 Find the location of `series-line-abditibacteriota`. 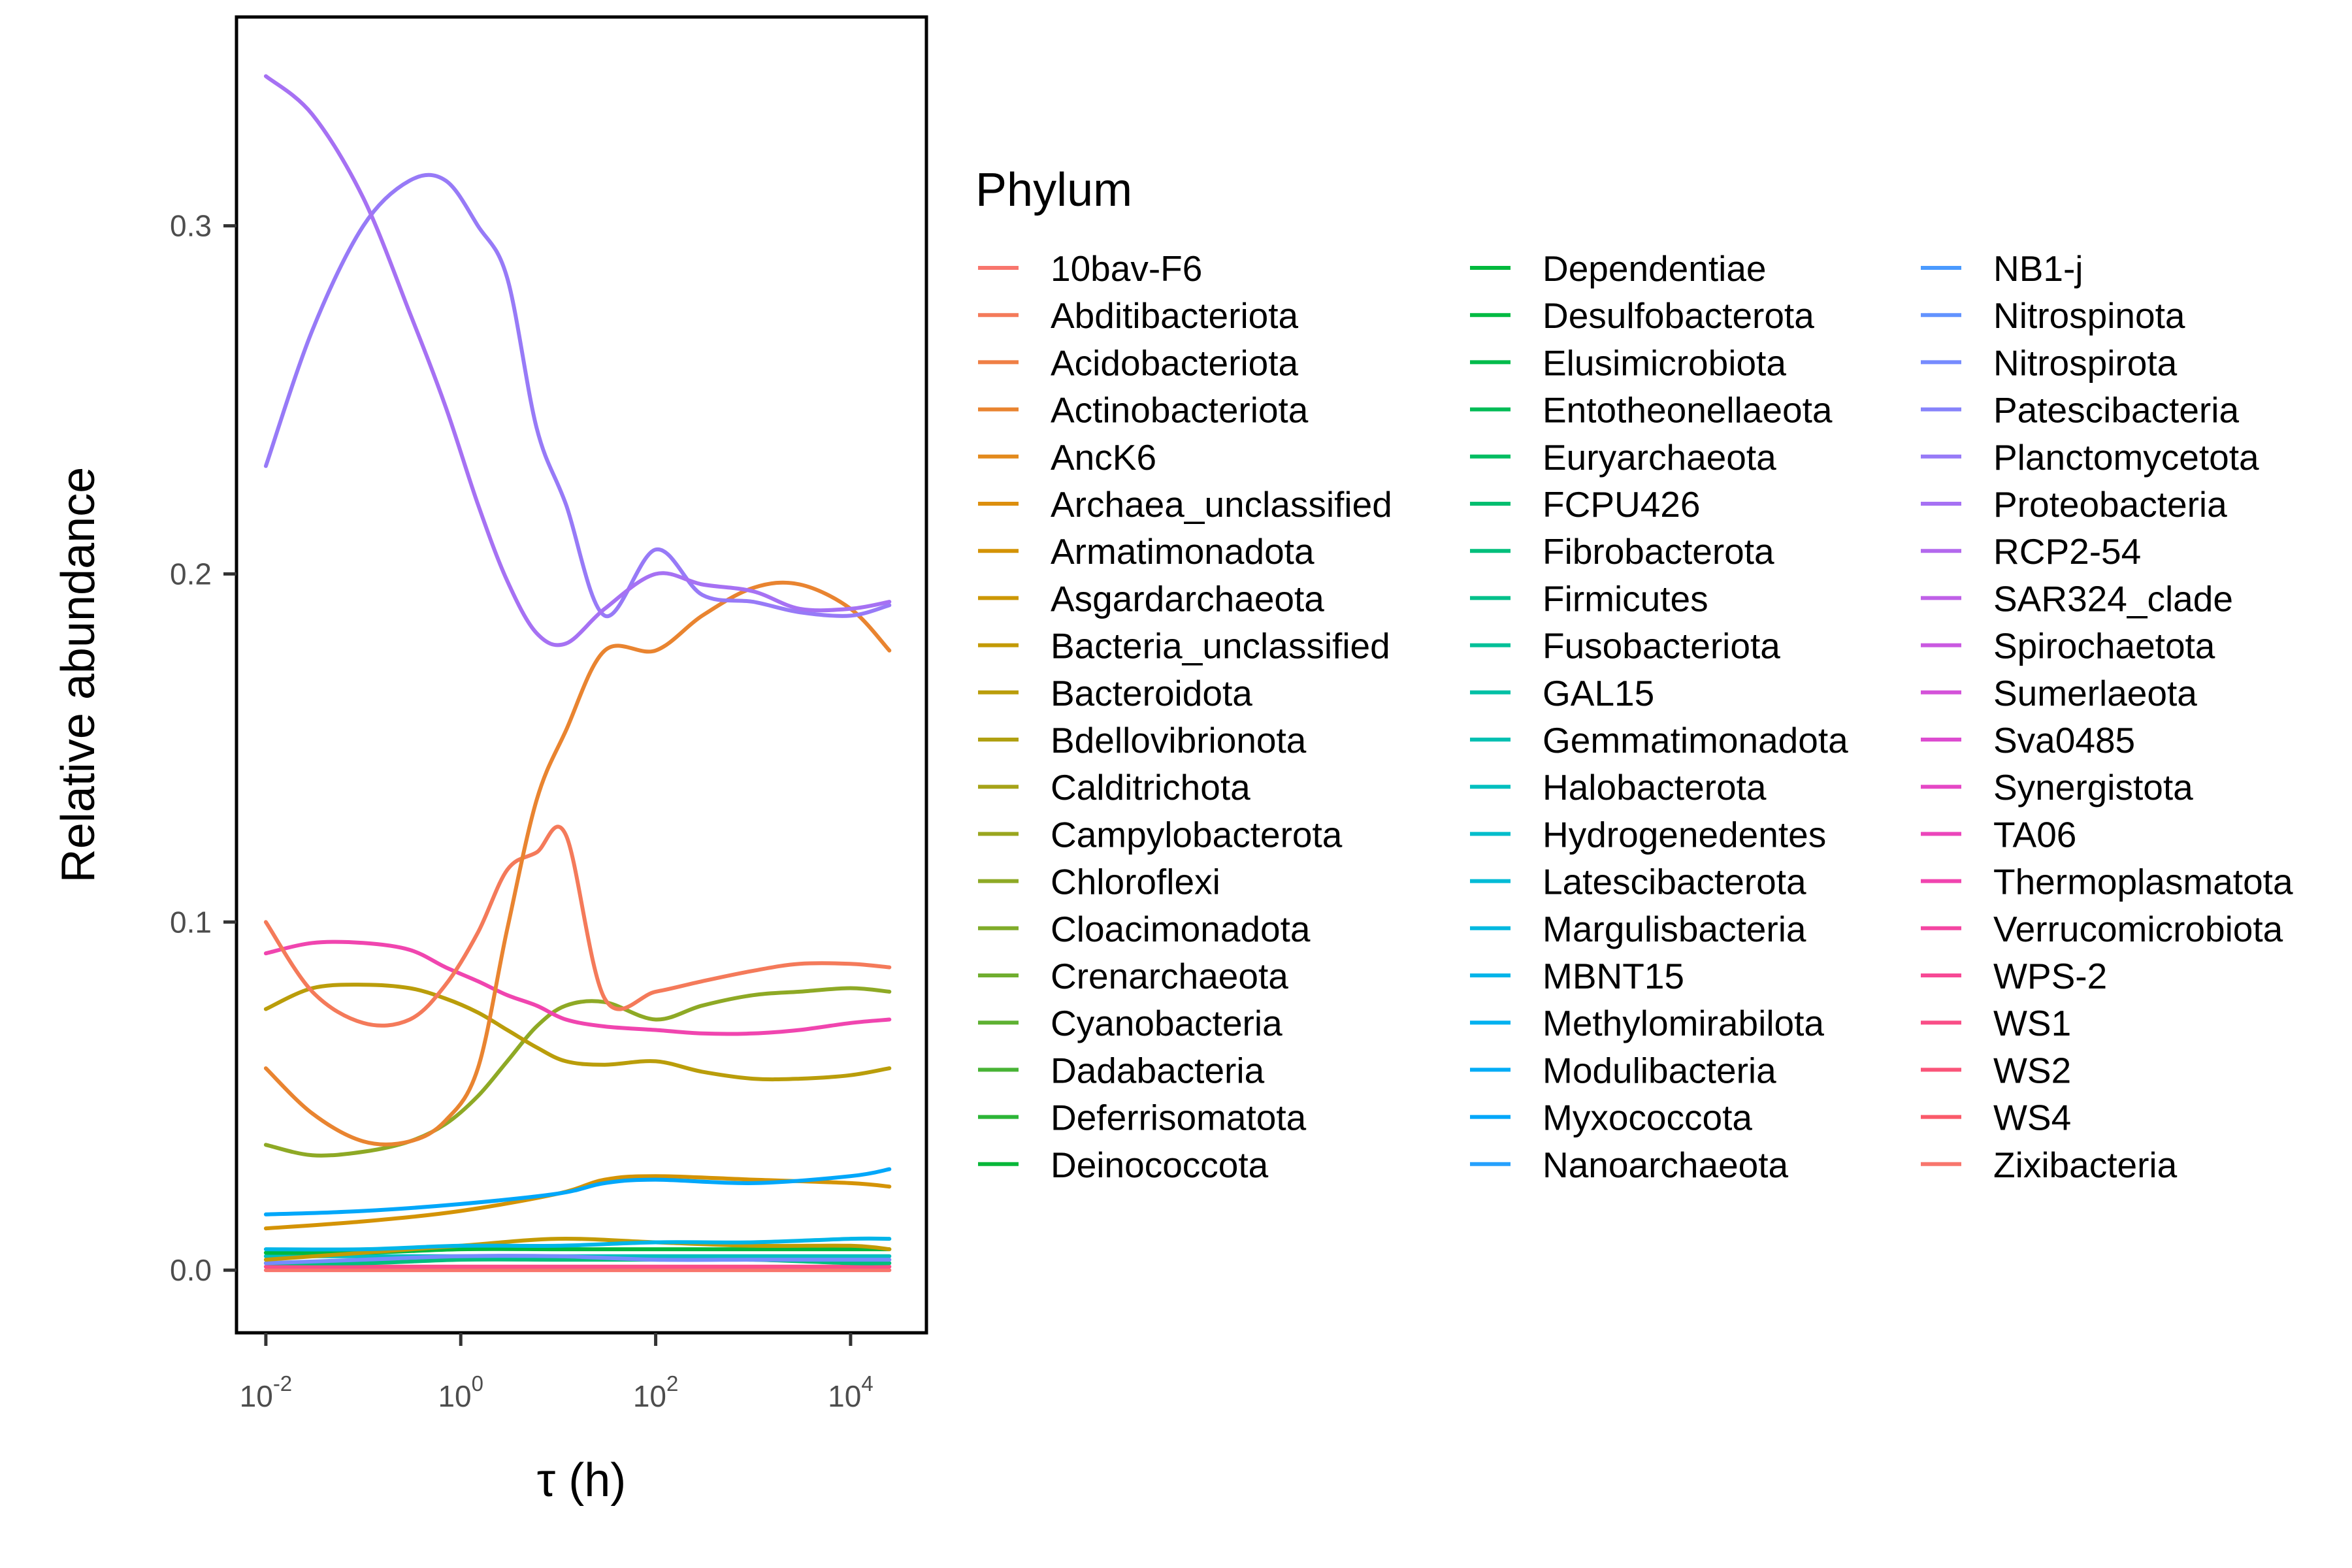

series-line-abditibacteriota is located at coordinates (577, 926).